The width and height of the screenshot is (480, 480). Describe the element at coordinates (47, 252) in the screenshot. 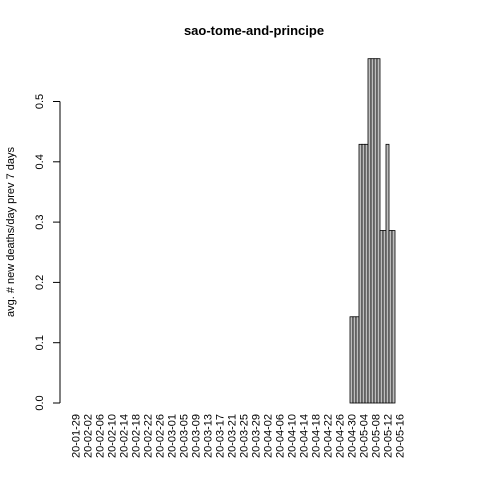

I see `y-axis: 0.0 0.1 0.2 0.3 0.4 0.5` at that location.